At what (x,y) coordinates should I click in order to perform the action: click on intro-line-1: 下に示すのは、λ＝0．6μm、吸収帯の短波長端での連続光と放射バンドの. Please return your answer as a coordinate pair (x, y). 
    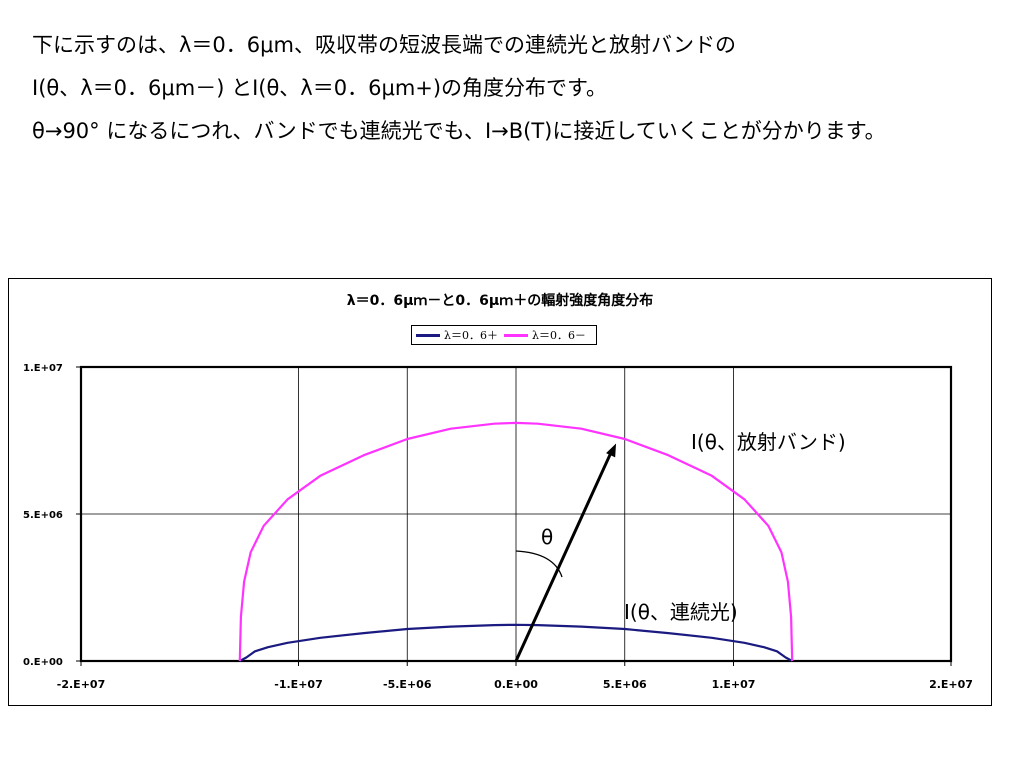
    Looking at the image, I should click on (384, 45).